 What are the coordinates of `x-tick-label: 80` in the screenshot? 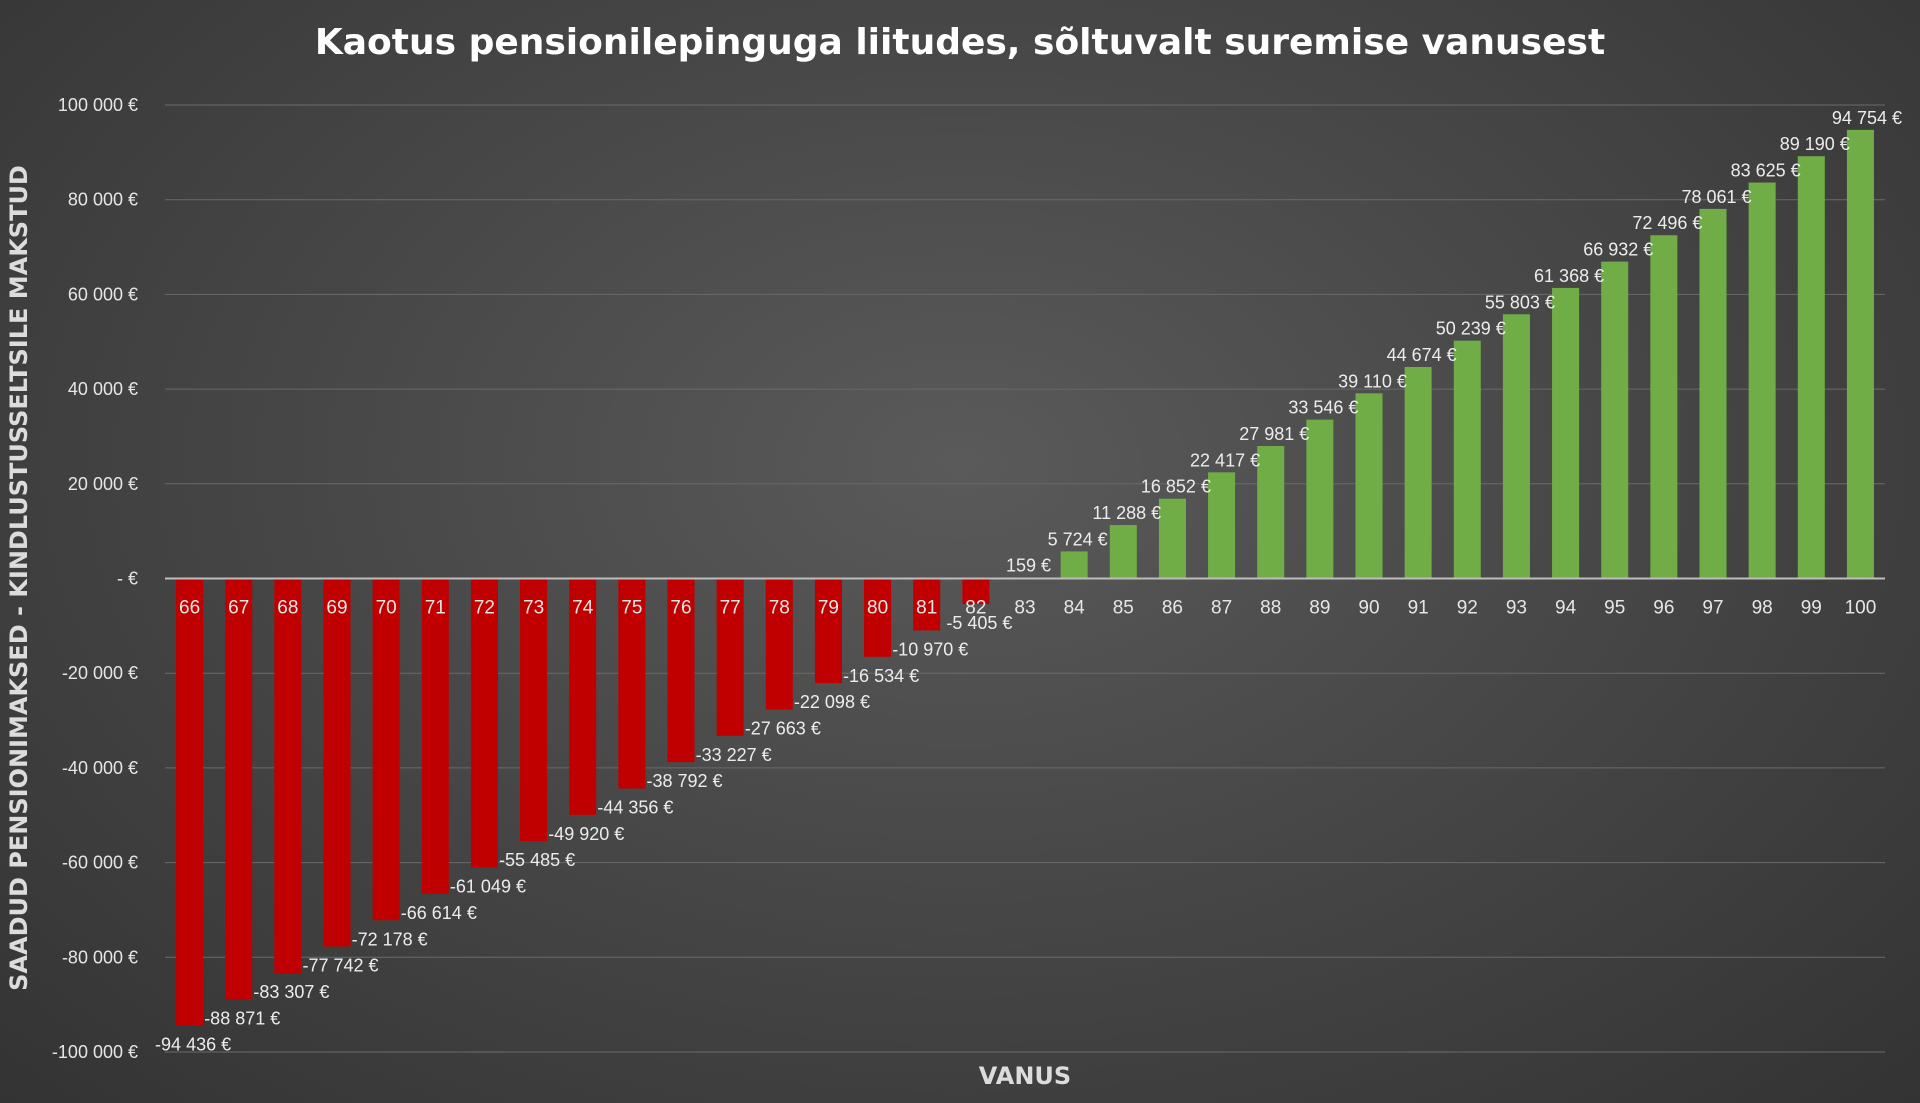 It's located at (877, 608).